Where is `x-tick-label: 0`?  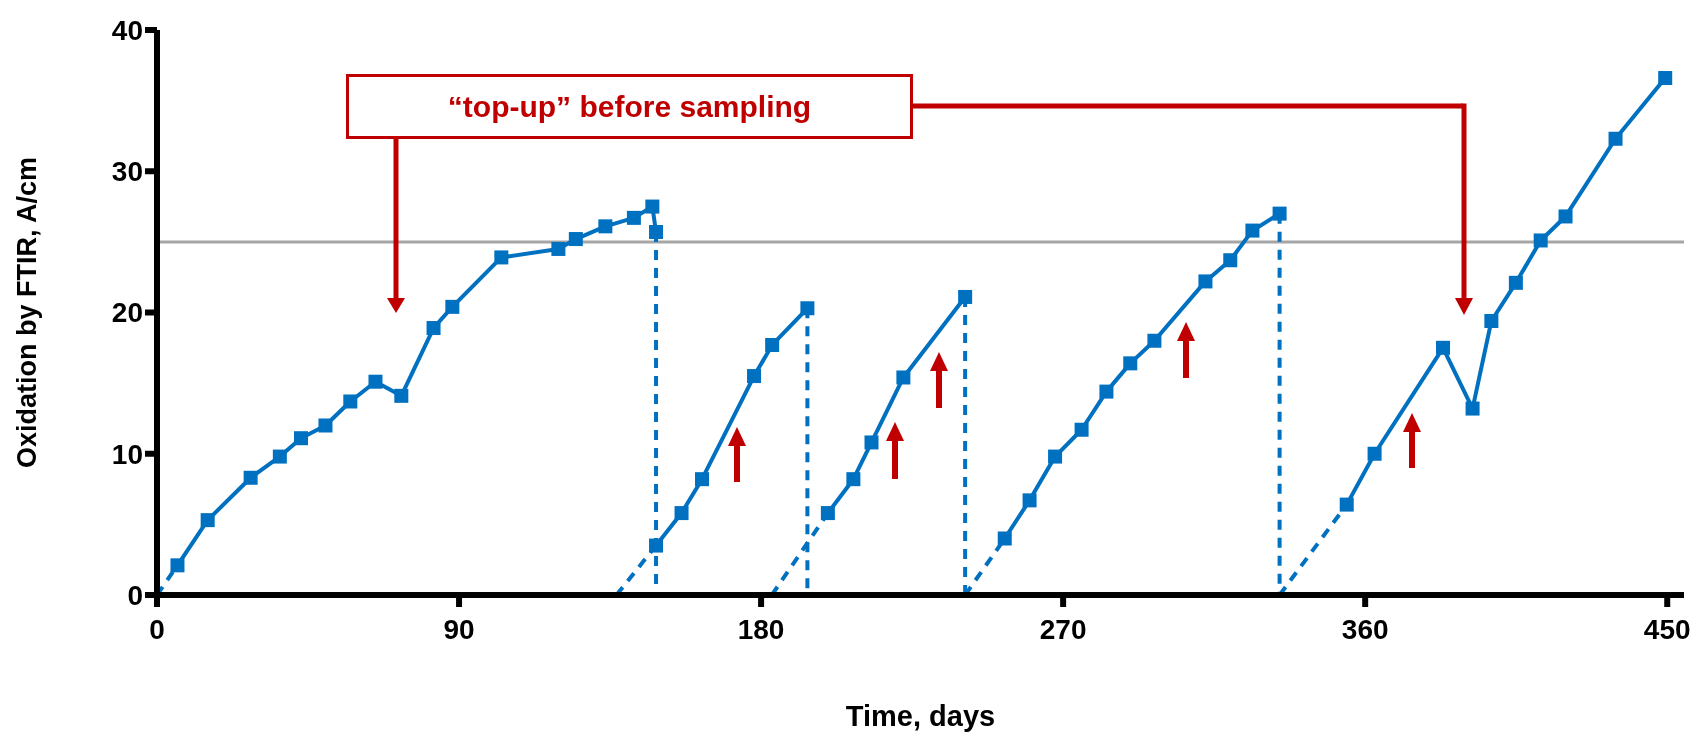 x-tick-label: 0 is located at coordinates (157, 629).